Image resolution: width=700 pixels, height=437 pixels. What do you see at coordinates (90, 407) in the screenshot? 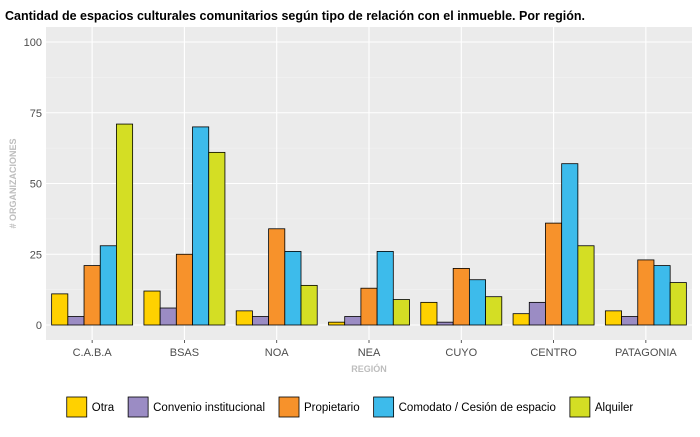
I see `legend-item: Otra` at bounding box center [90, 407].